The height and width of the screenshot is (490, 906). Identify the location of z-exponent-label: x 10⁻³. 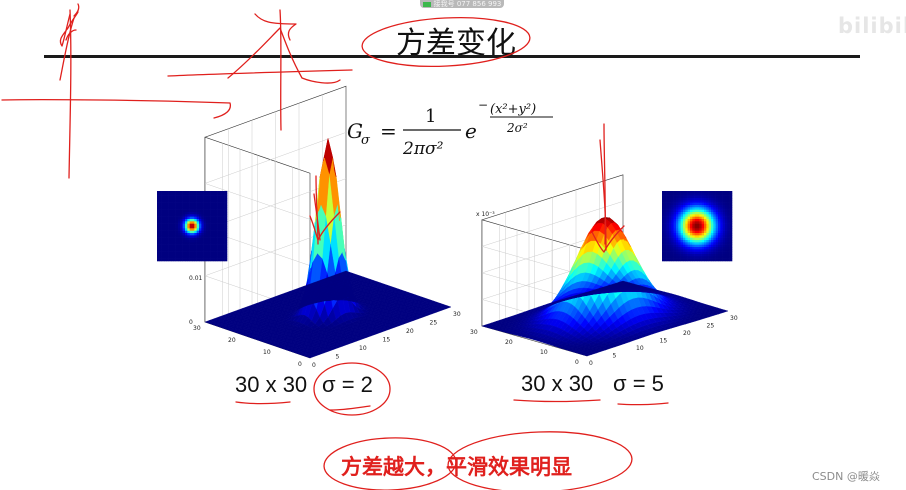
(485, 214).